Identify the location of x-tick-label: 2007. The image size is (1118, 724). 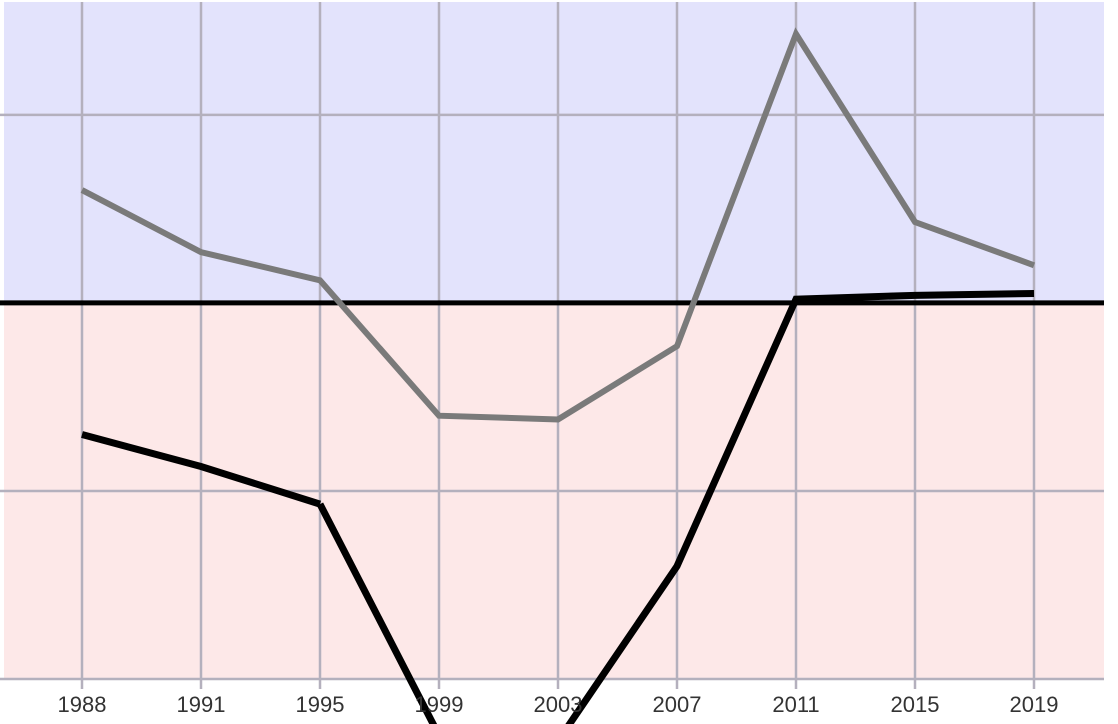
(677, 704).